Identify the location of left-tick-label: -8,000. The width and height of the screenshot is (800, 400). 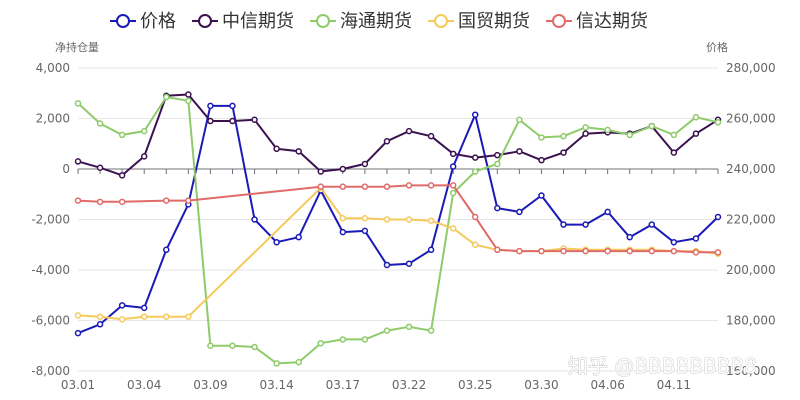
(50, 371).